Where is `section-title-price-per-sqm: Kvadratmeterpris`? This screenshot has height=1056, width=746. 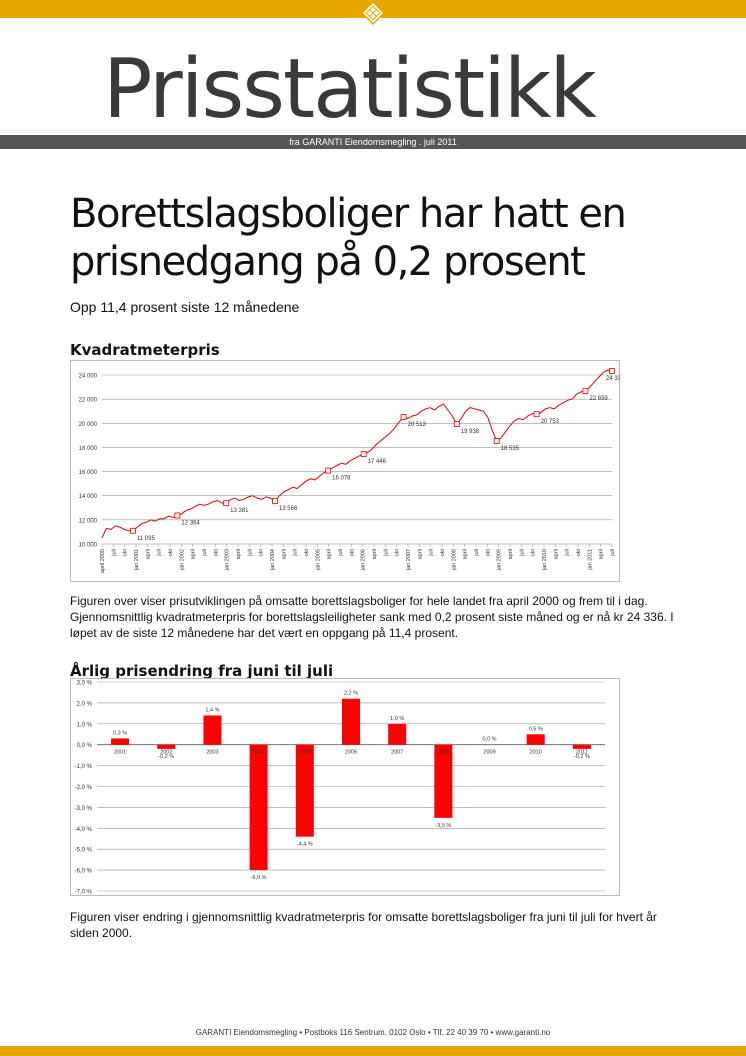 section-title-price-per-sqm: Kvadratmeterpris is located at coordinates (145, 350).